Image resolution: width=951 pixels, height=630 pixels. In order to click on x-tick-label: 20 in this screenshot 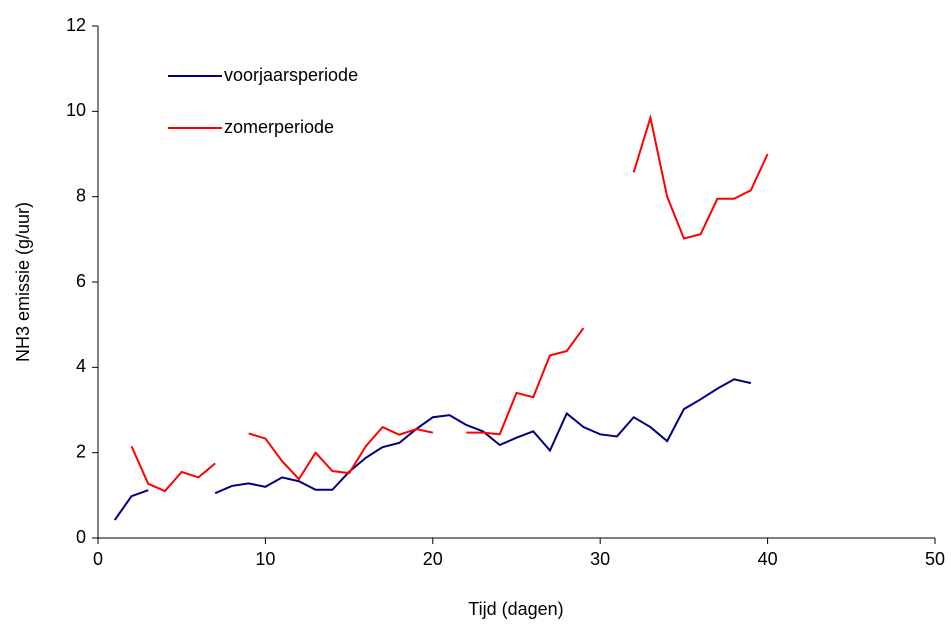, I will do `click(433, 559)`.